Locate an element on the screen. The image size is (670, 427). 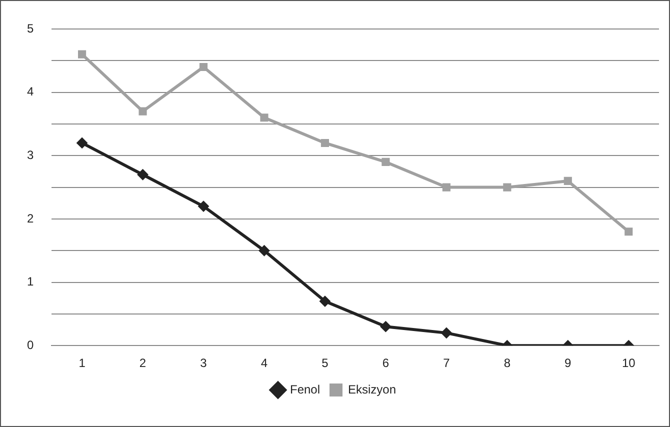
x-tick-label: 10 is located at coordinates (629, 363).